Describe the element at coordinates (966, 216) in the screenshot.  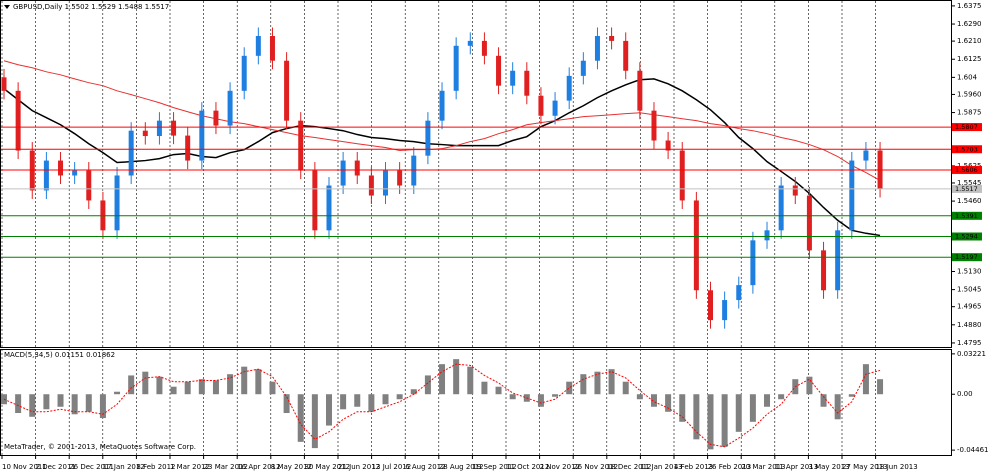
I see `level-label: 1.5391` at that location.